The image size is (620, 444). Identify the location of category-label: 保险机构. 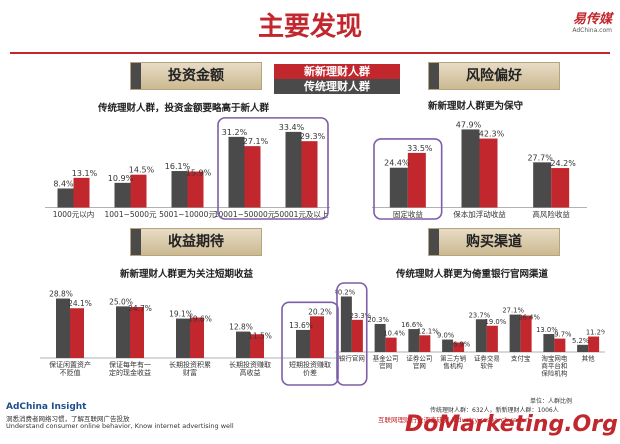
(554, 373).